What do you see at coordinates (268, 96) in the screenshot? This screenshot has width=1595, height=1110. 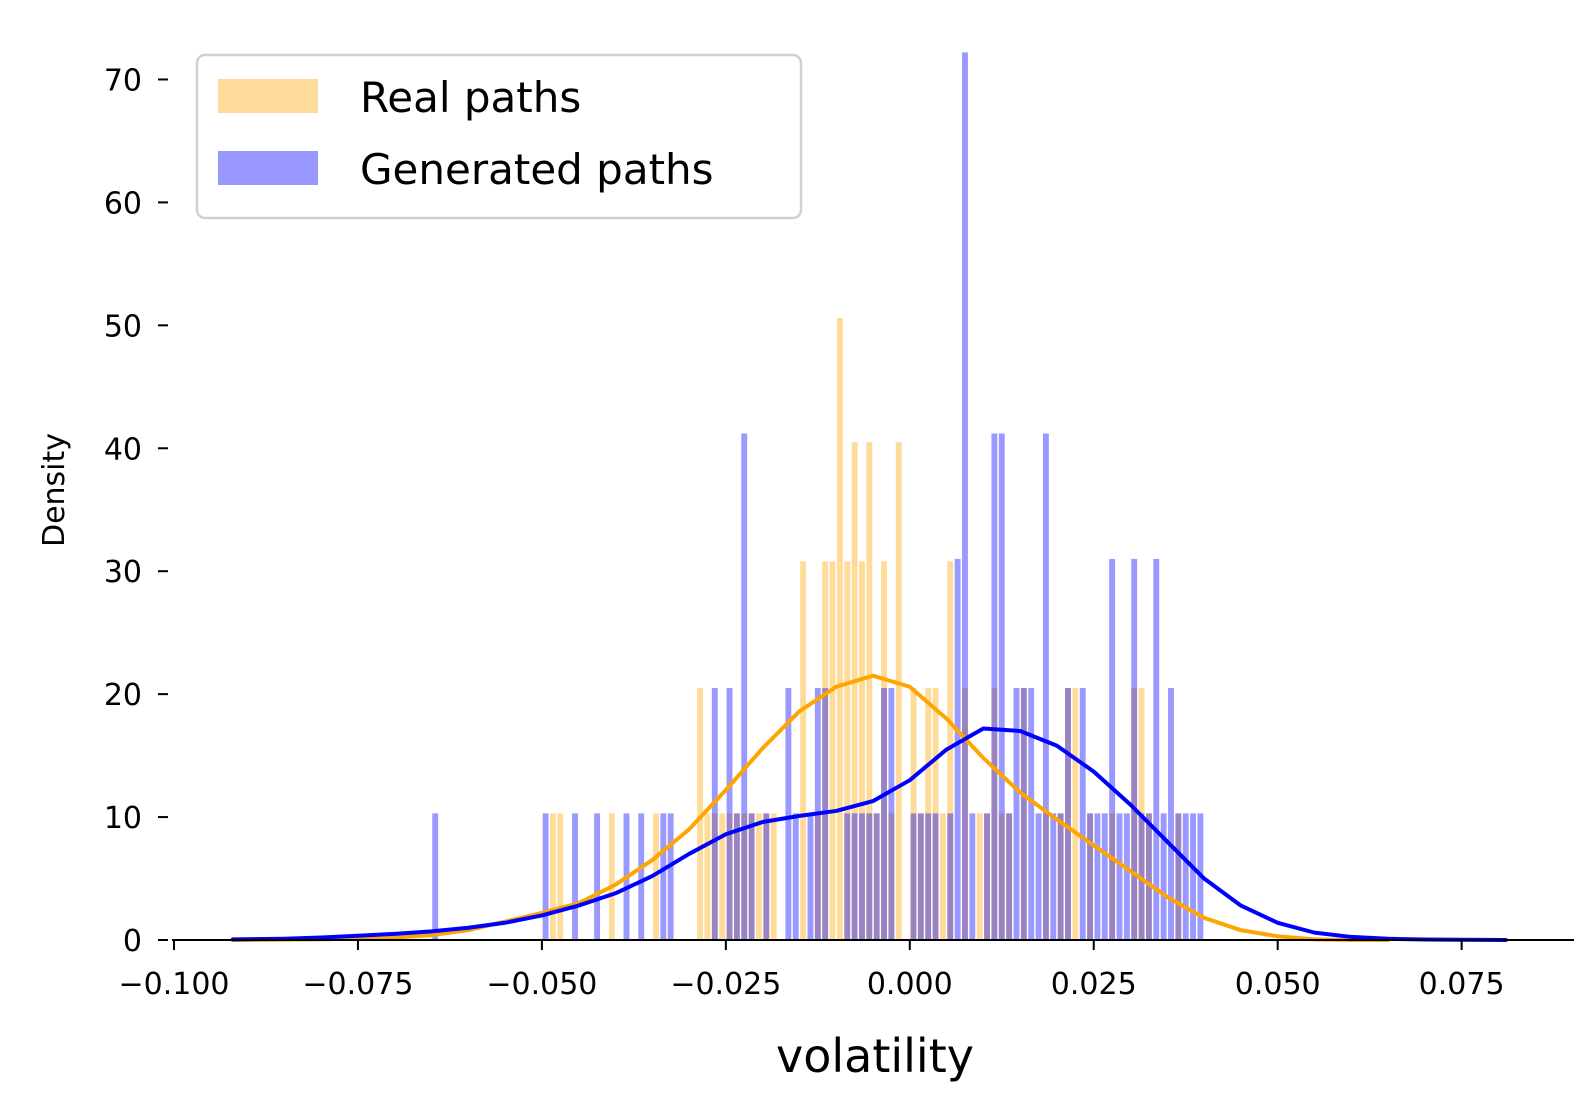 I see `legend-swatch-real-paths` at bounding box center [268, 96].